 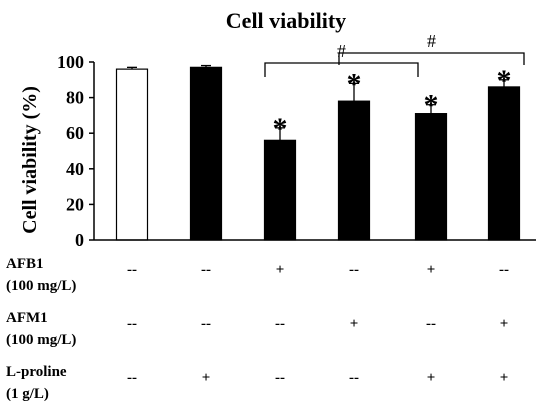 What do you see at coordinates (27, 318) in the screenshot?
I see `treatment-label: AFM1` at bounding box center [27, 318].